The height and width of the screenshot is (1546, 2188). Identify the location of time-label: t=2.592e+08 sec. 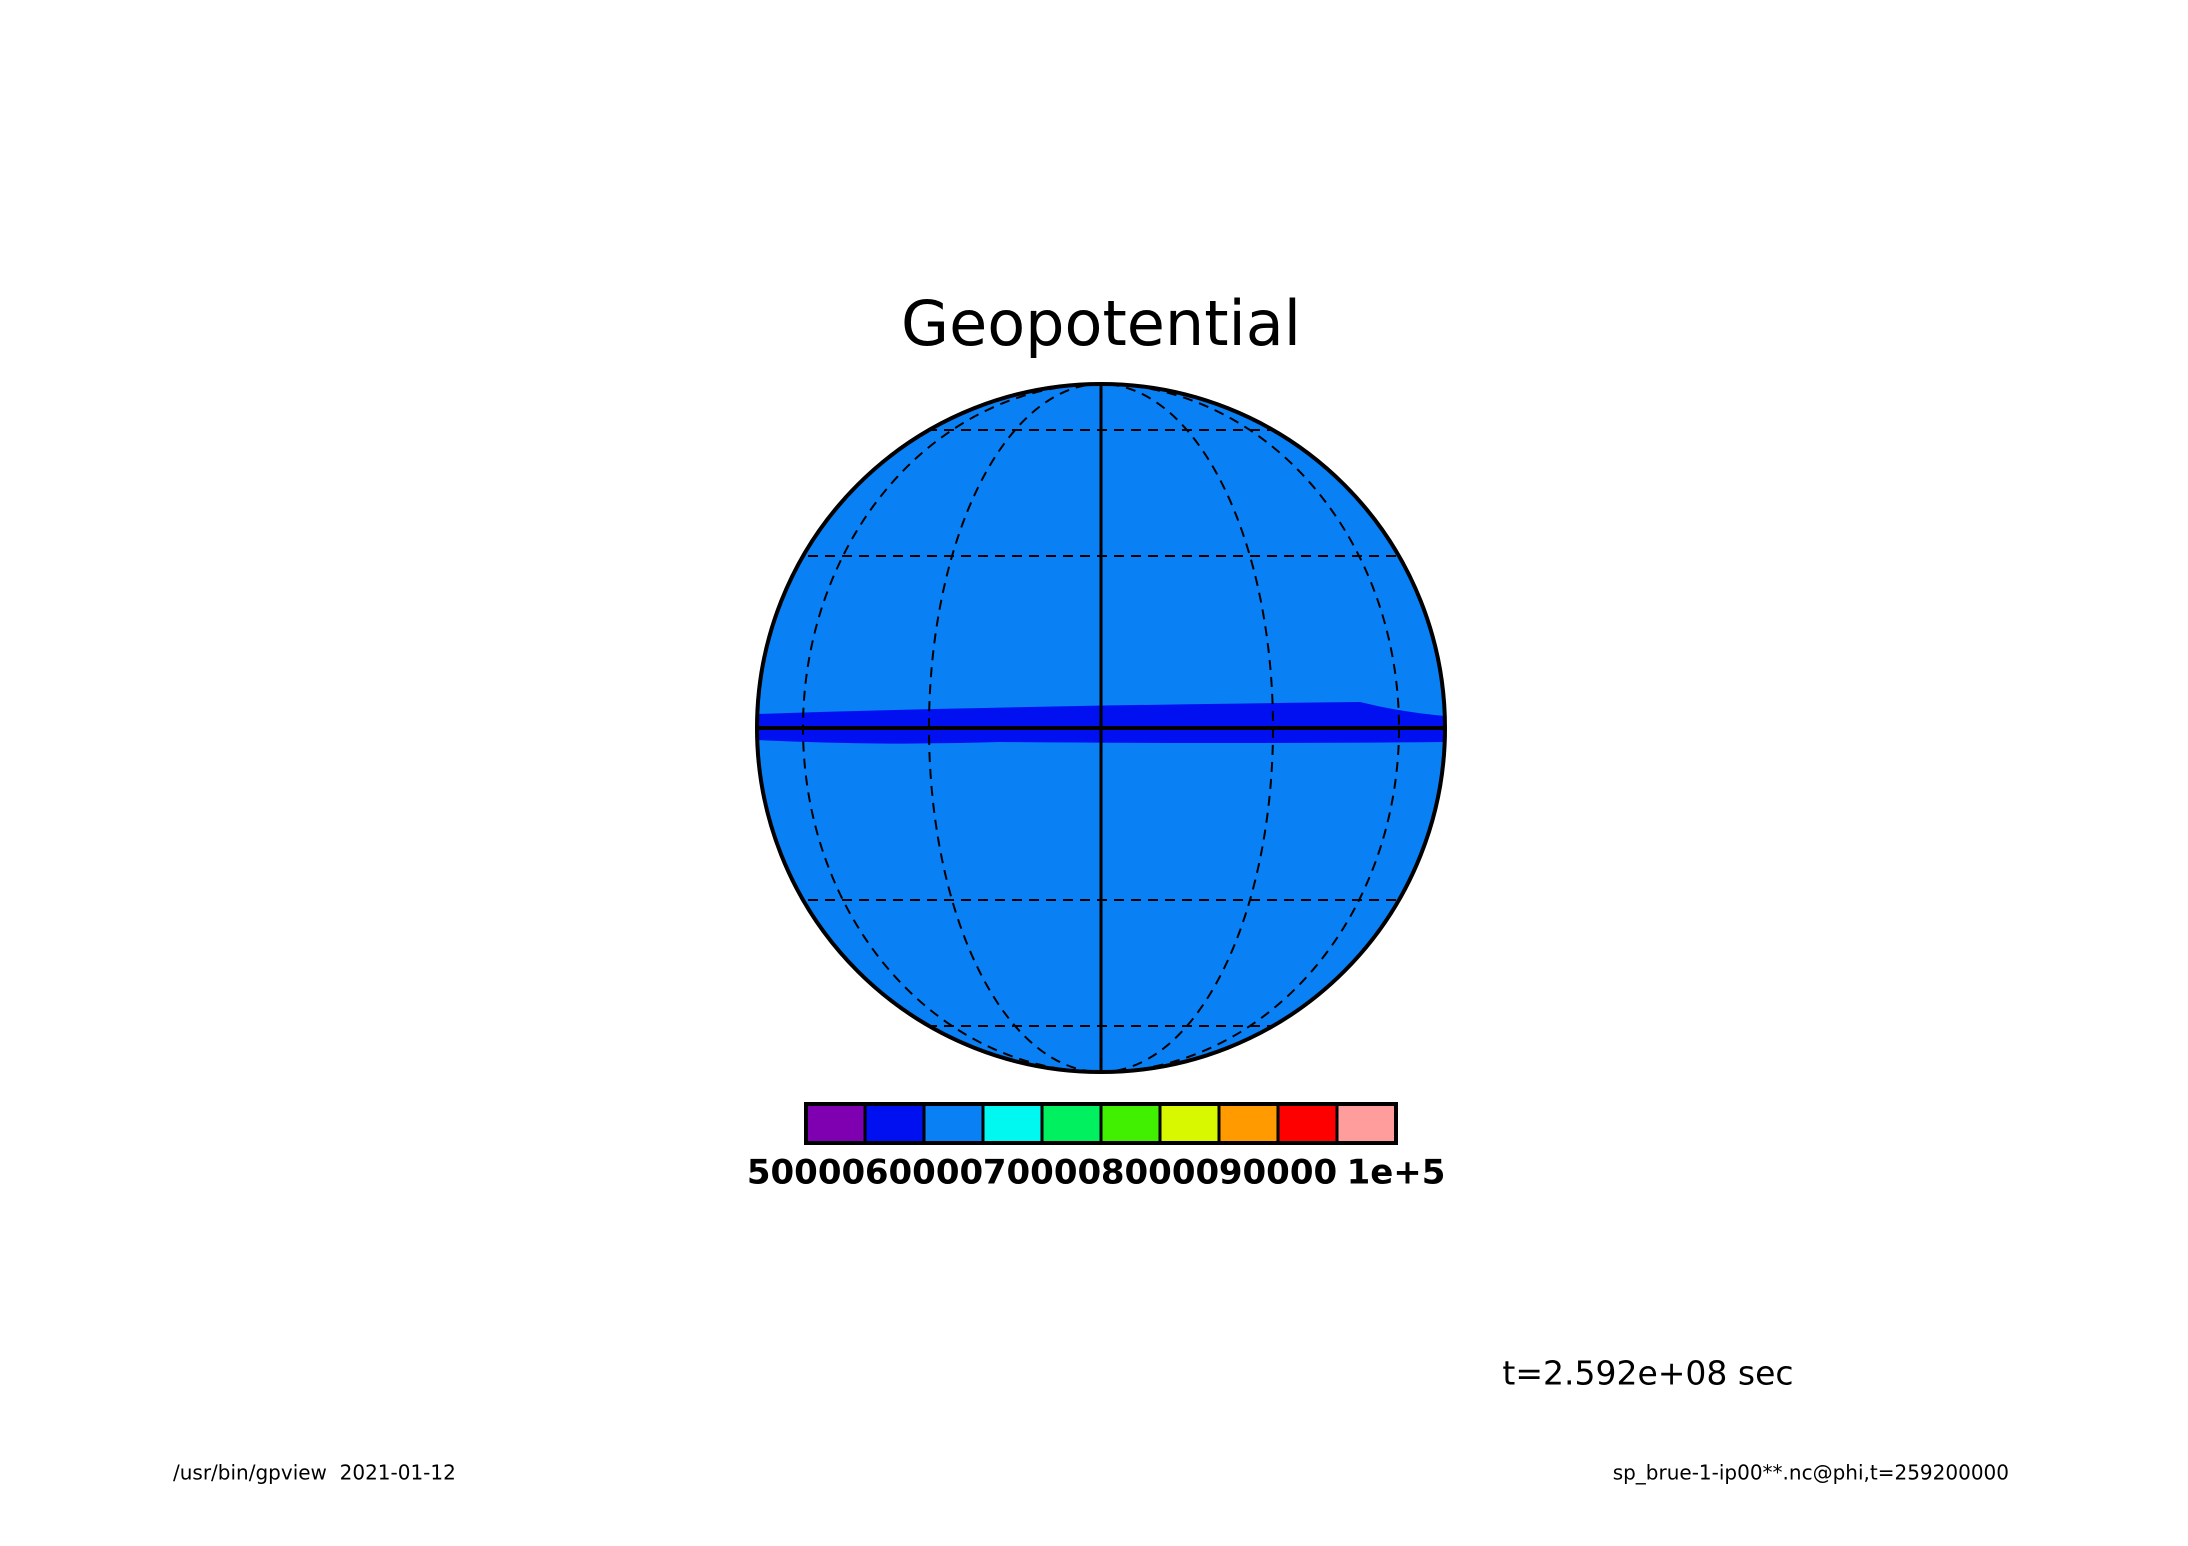
(1647, 1373).